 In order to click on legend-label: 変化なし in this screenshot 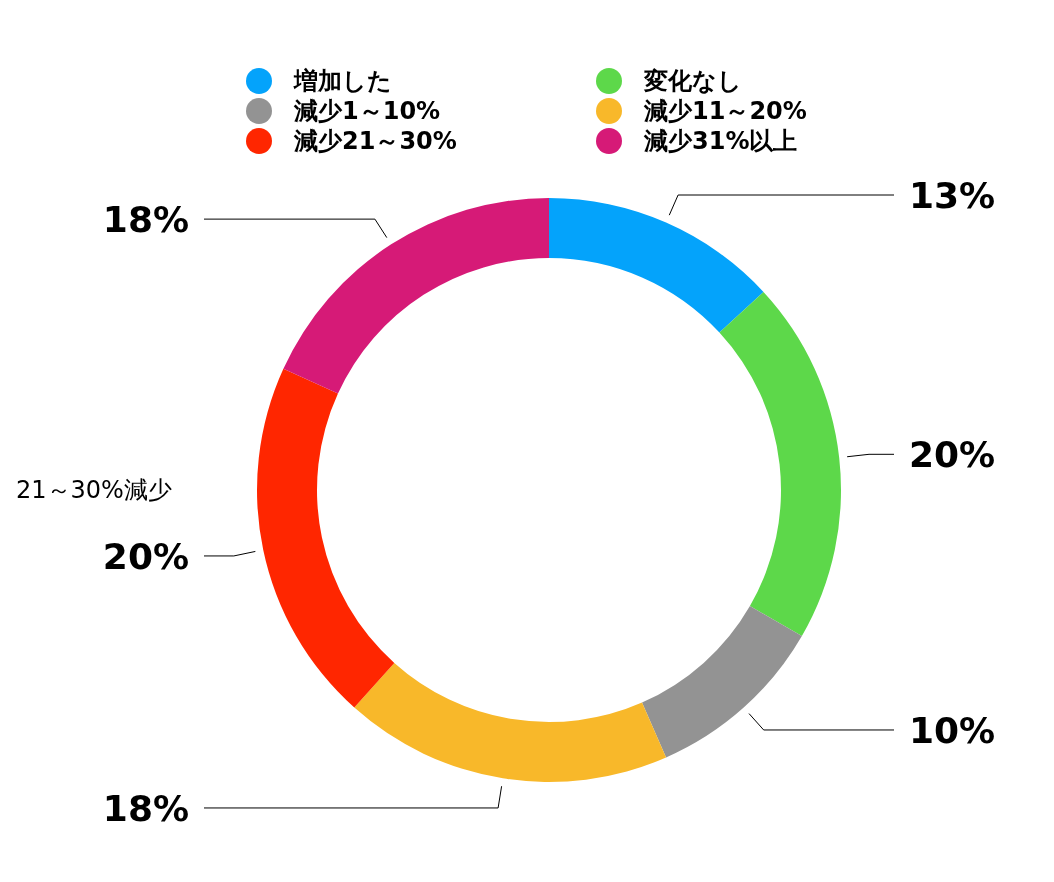, I will do `click(693, 81)`.